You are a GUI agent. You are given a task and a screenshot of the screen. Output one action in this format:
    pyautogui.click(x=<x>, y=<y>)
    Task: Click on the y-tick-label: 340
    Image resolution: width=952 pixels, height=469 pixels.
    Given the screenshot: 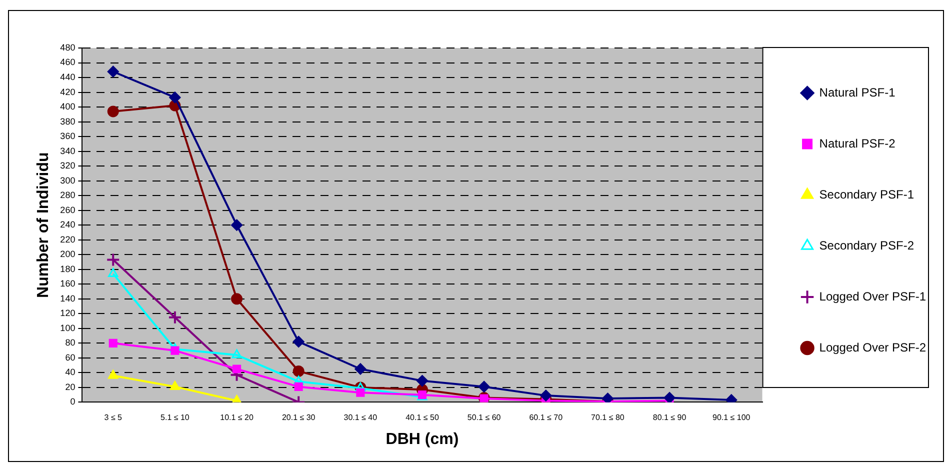 What is the action you would take?
    pyautogui.click(x=68, y=151)
    